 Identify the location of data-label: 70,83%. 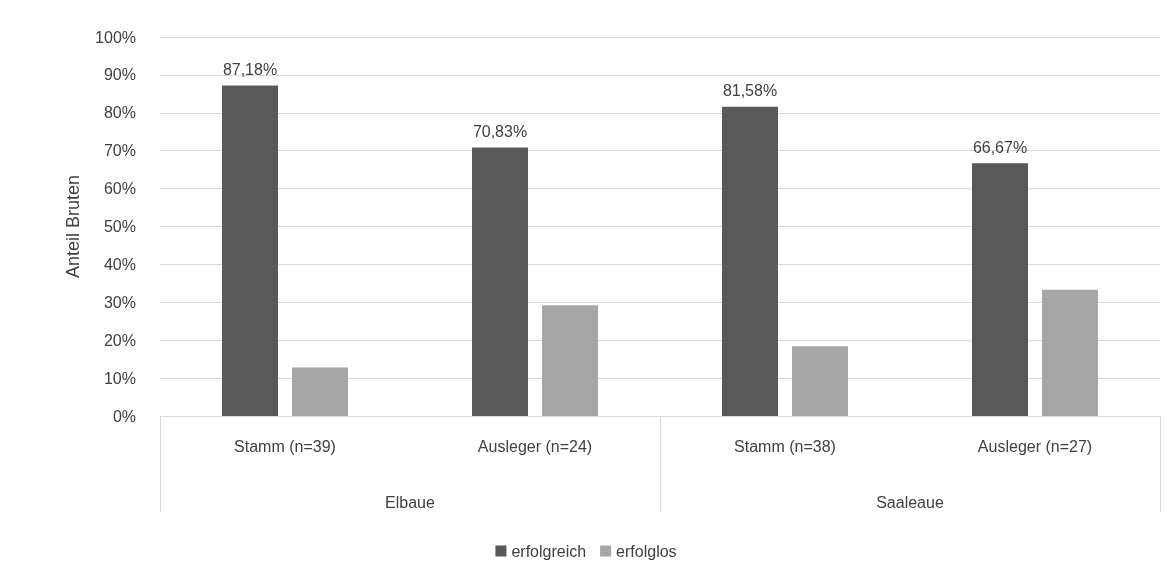
(500, 132).